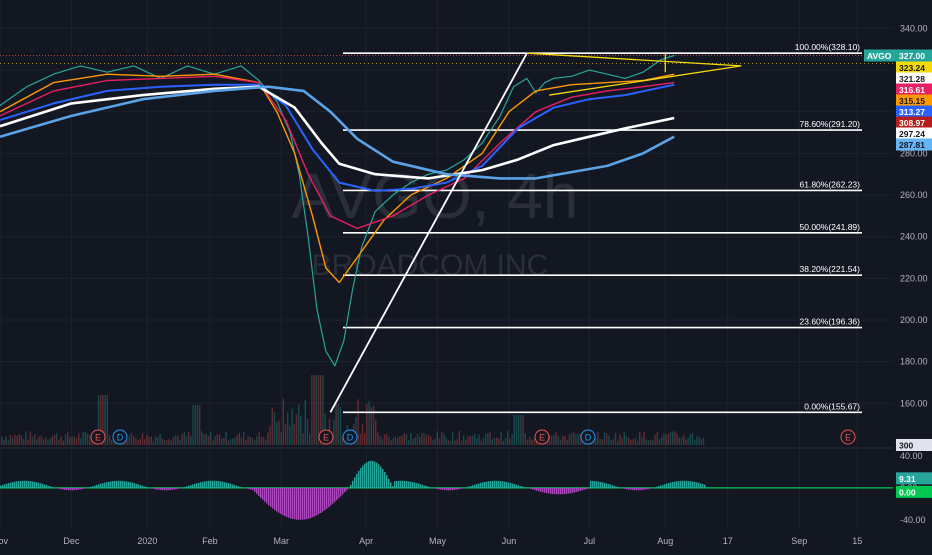 This screenshot has height=555, width=932. What do you see at coordinates (912, 90) in the screenshot?
I see `ma-price-tag: 316.61` at bounding box center [912, 90].